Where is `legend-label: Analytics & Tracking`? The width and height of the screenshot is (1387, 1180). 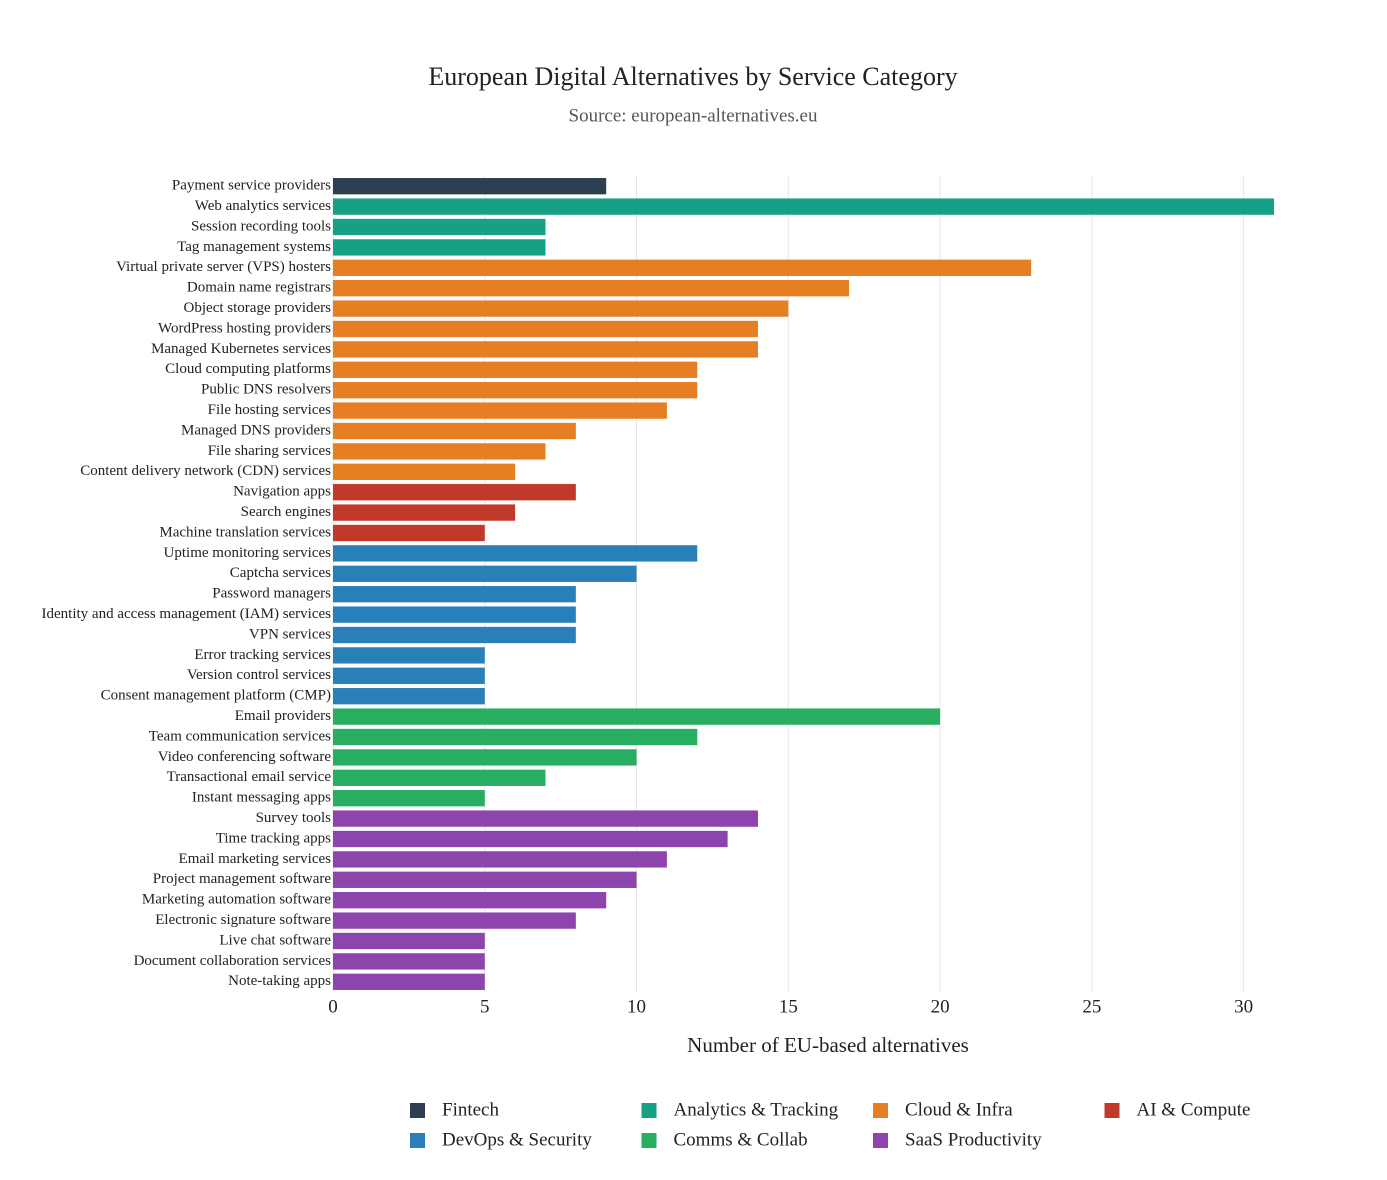
legend-label: Analytics & Tracking is located at coordinates (756, 1109).